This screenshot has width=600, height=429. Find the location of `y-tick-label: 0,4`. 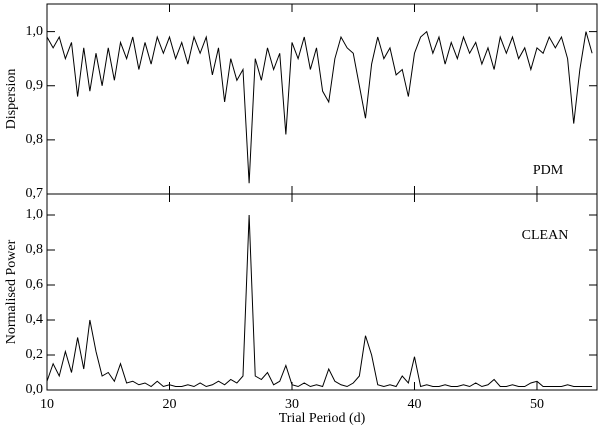

y-tick-label: 0,4 is located at coordinates (35, 319).